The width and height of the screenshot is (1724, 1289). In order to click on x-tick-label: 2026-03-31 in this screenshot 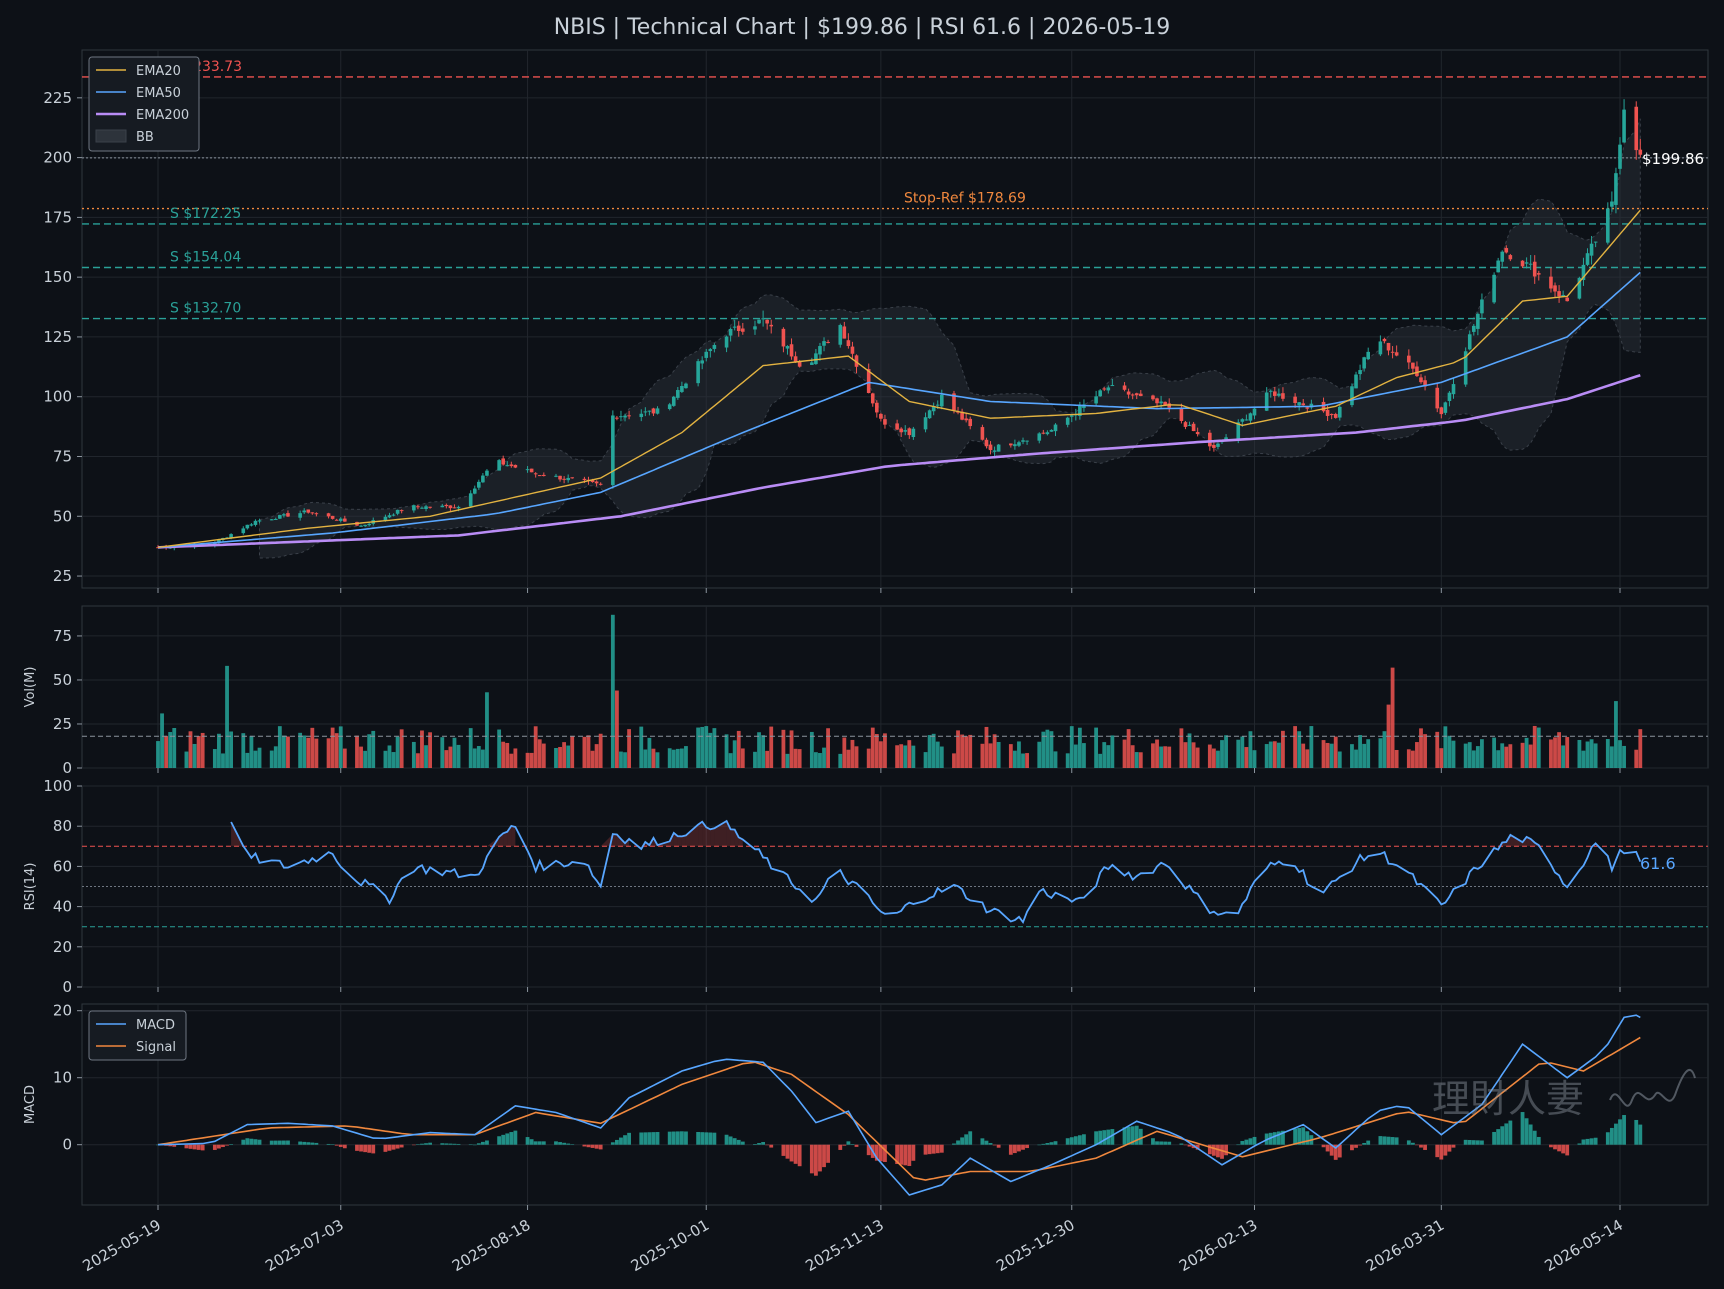, I will do `click(1405, 1245)`.